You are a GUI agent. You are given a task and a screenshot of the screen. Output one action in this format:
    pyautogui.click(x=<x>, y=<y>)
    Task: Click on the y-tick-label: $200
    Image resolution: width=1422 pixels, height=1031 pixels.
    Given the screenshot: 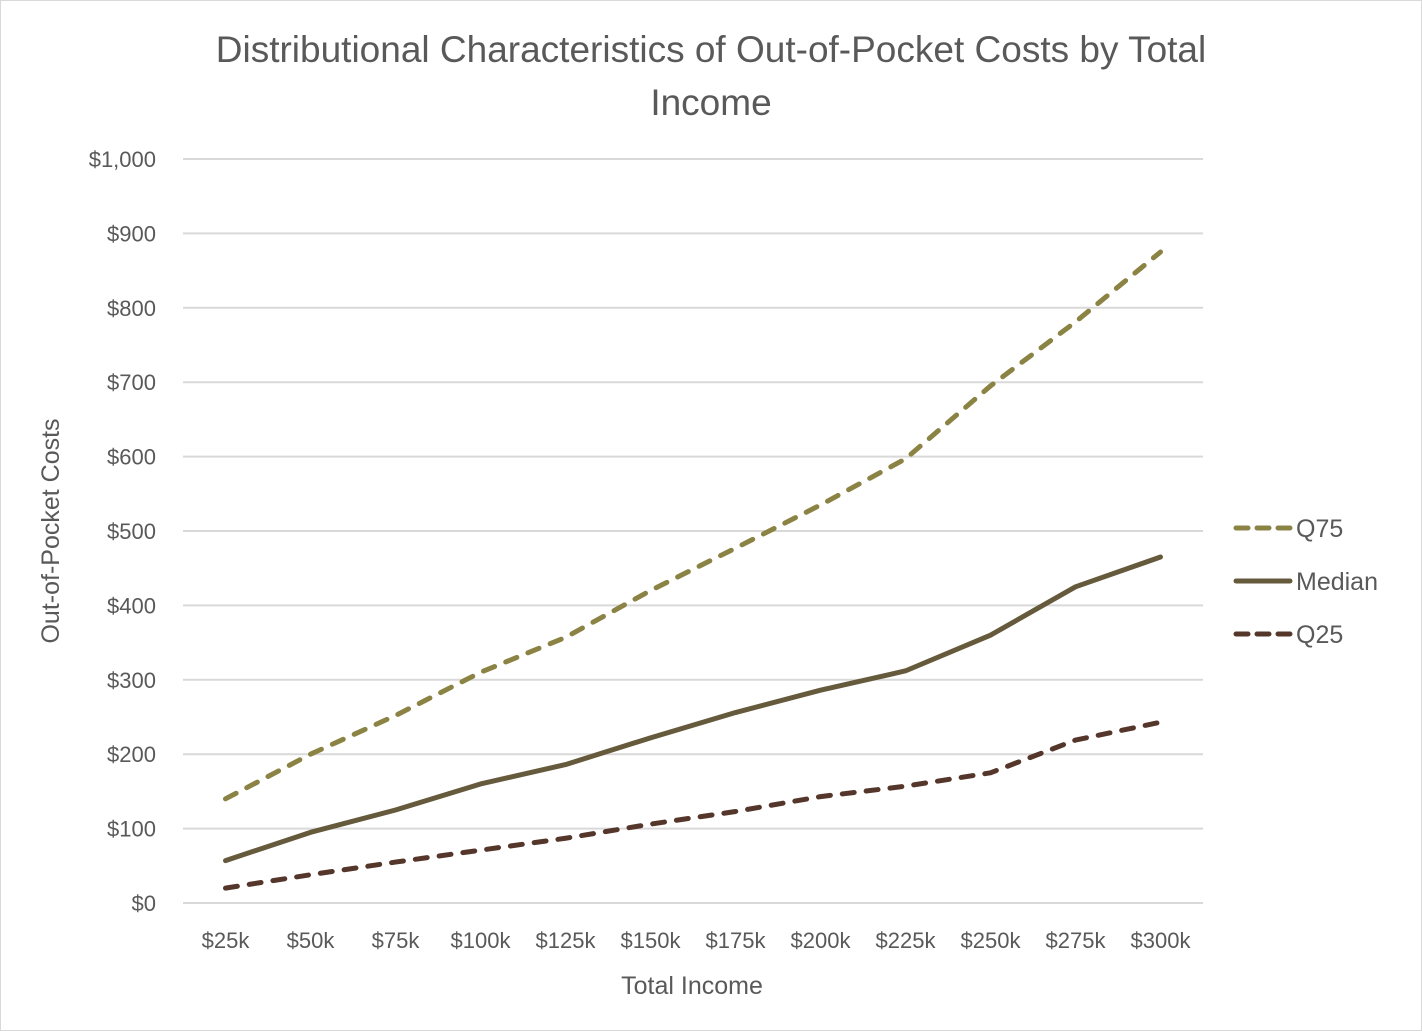 What is the action you would take?
    pyautogui.click(x=131, y=754)
    